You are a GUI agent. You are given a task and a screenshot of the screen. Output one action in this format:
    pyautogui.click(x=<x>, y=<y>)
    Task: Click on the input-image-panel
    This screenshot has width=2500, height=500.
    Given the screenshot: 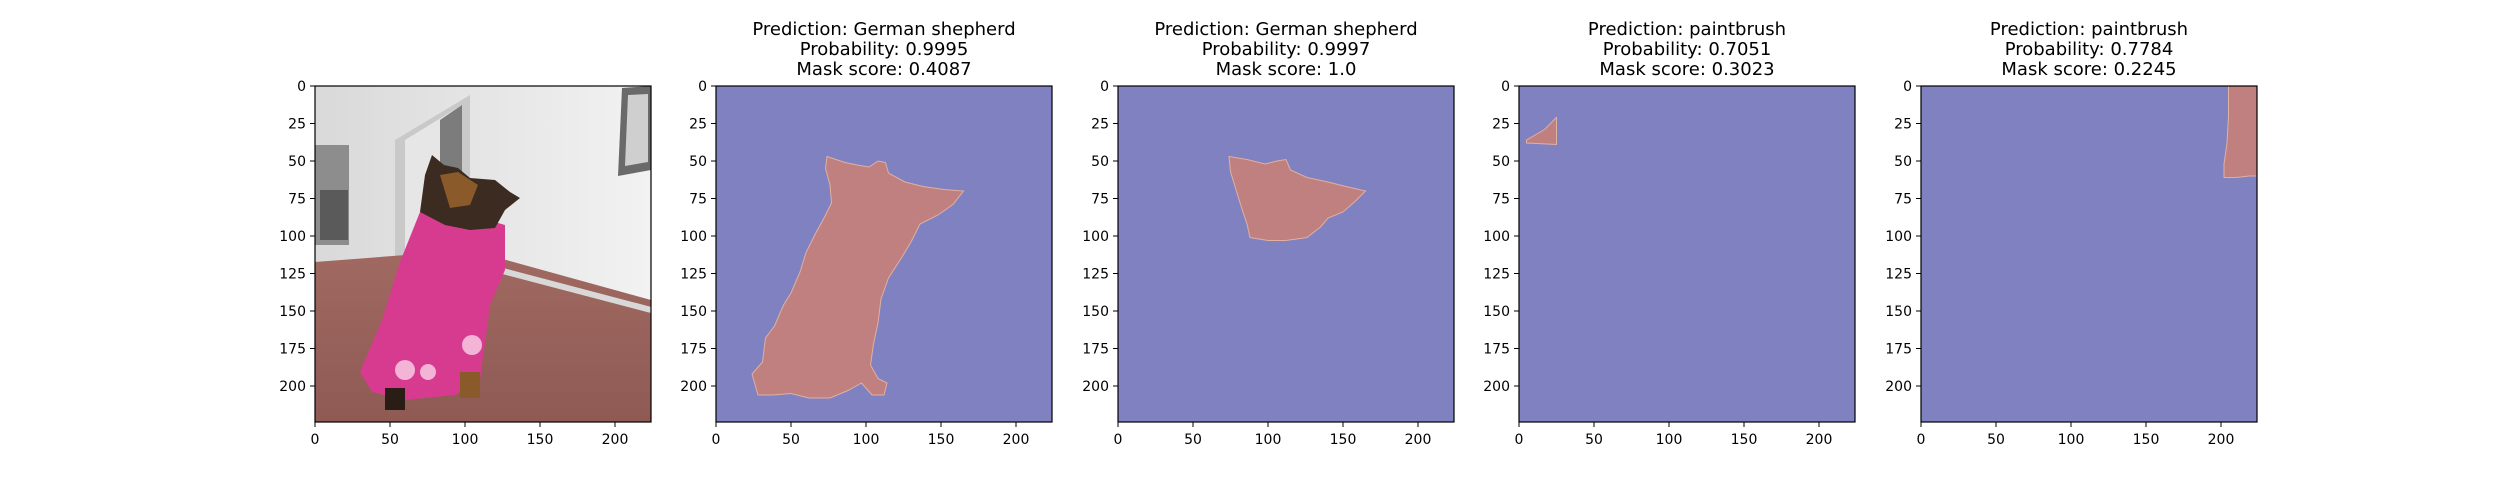 What is the action you would take?
    pyautogui.click(x=483, y=254)
    